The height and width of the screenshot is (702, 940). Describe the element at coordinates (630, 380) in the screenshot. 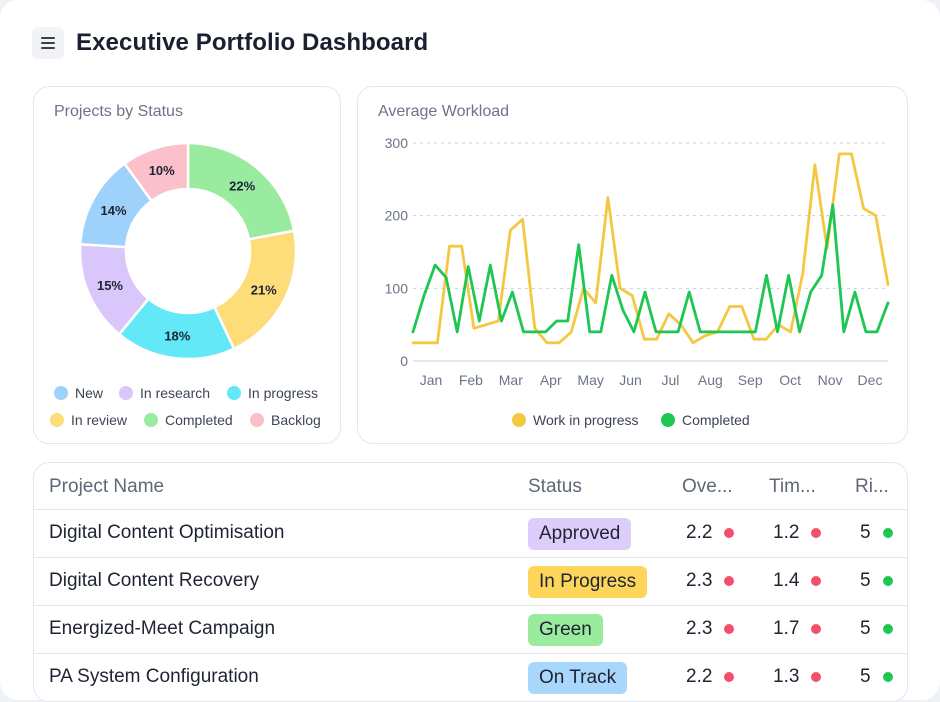

I see `x-tick-label: Jun` at that location.